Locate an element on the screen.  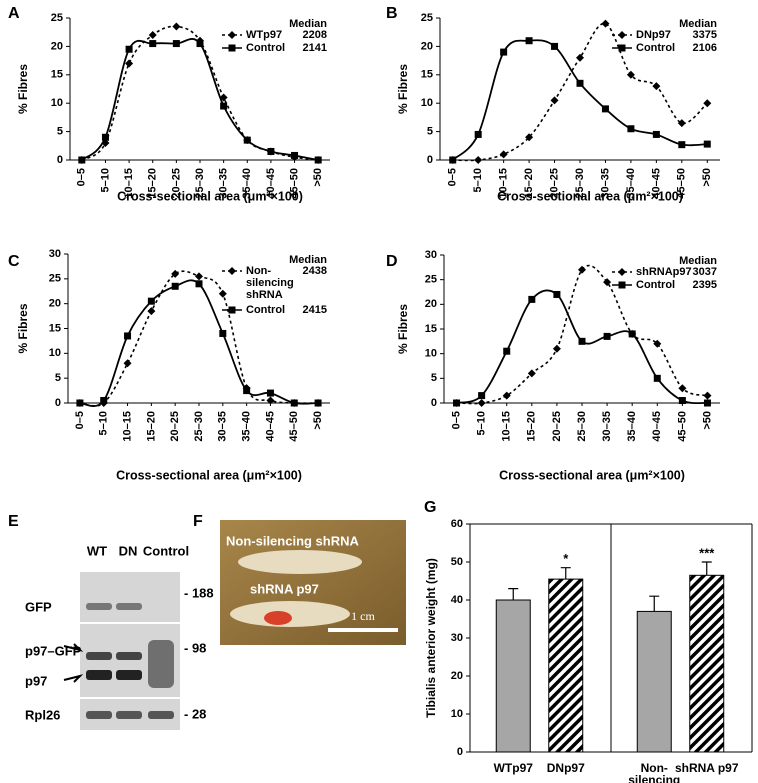
legend-median: 2141 is located at coordinates (315, 48).